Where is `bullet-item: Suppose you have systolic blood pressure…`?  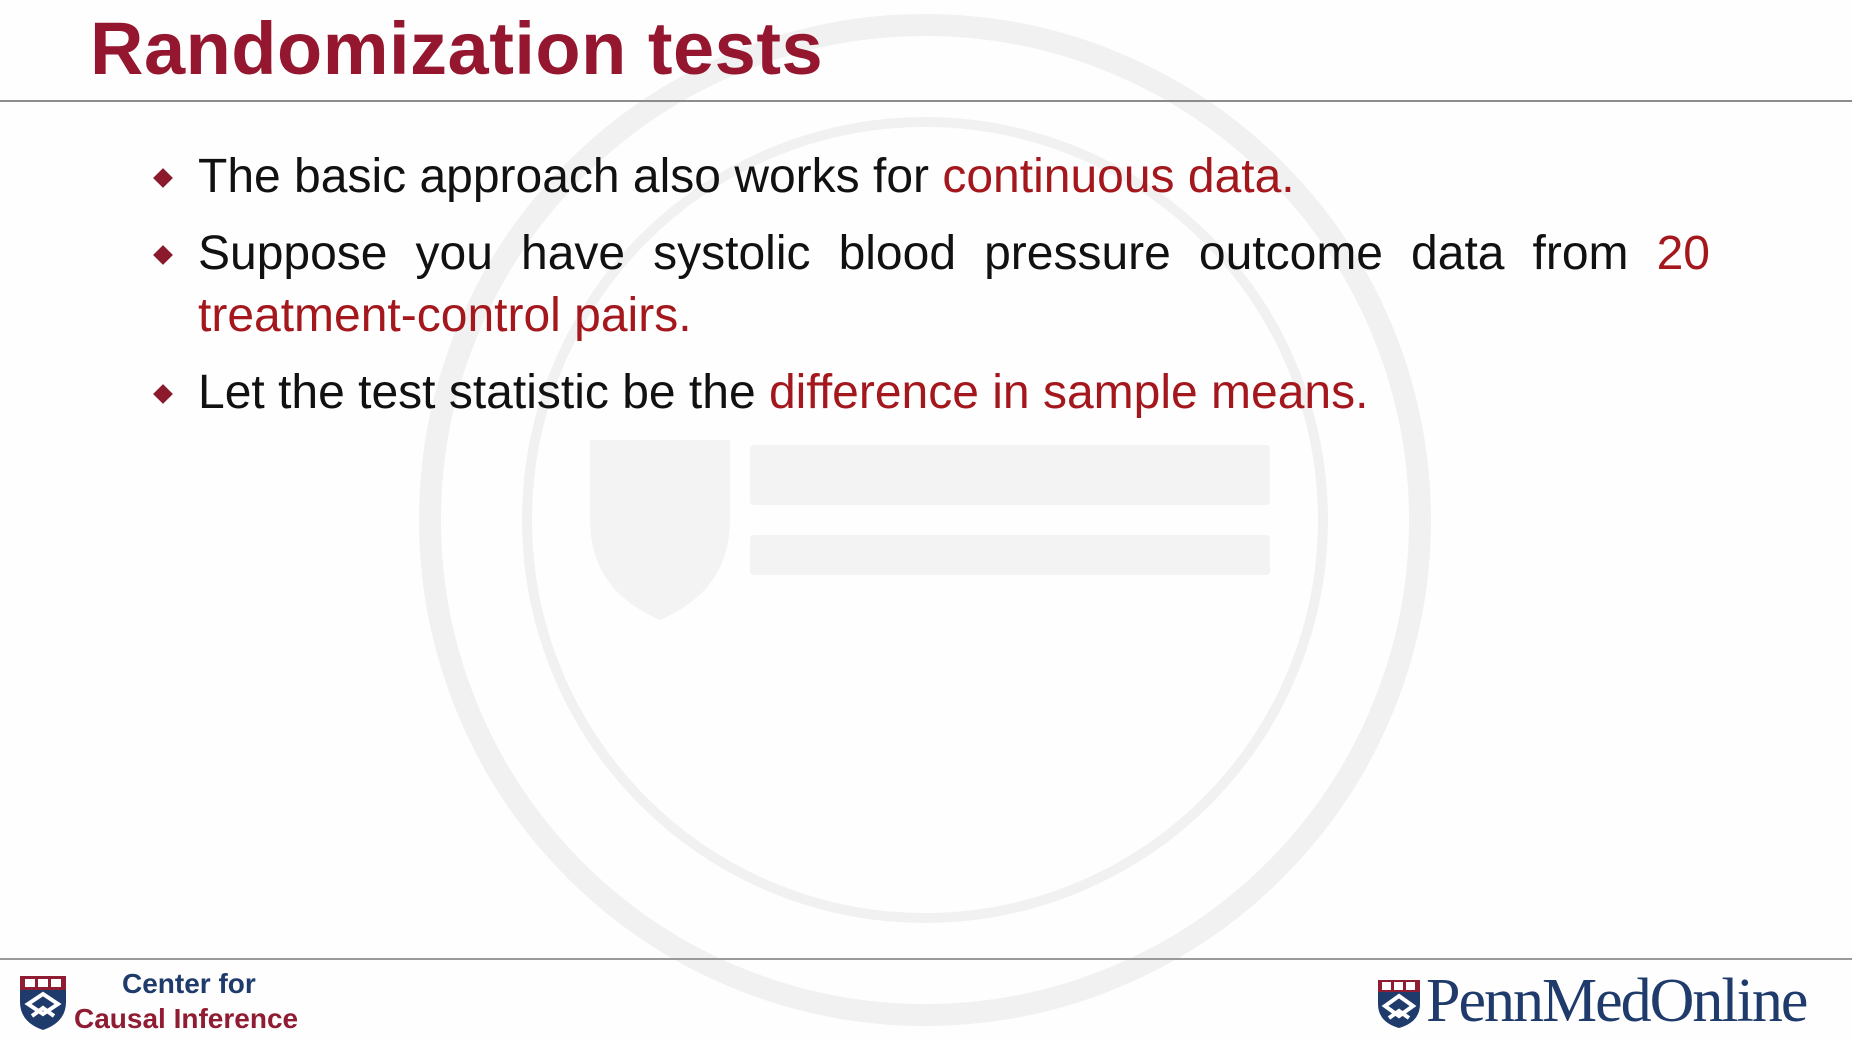 bullet-item: Suppose you have systolic blood pressure… is located at coordinates (930, 285).